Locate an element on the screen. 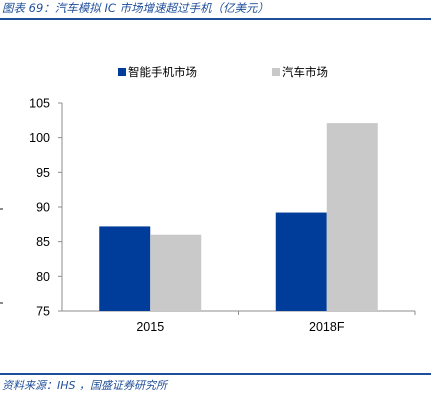 The image size is (431, 404). x-tick-label: 2018F is located at coordinates (327, 327).